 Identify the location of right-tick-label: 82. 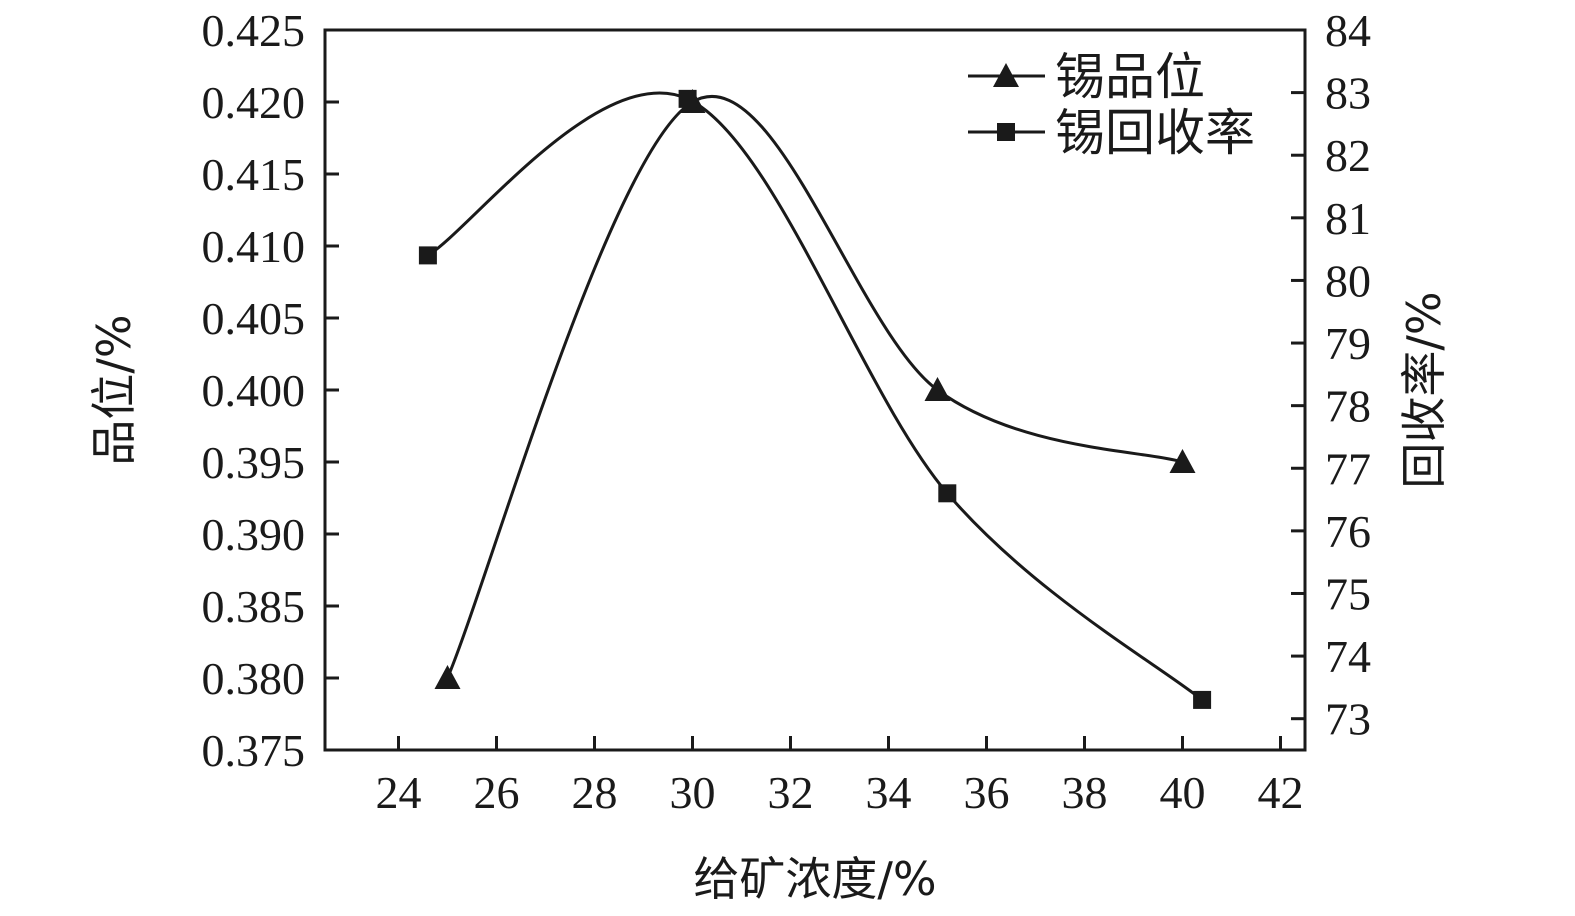
(1348, 155).